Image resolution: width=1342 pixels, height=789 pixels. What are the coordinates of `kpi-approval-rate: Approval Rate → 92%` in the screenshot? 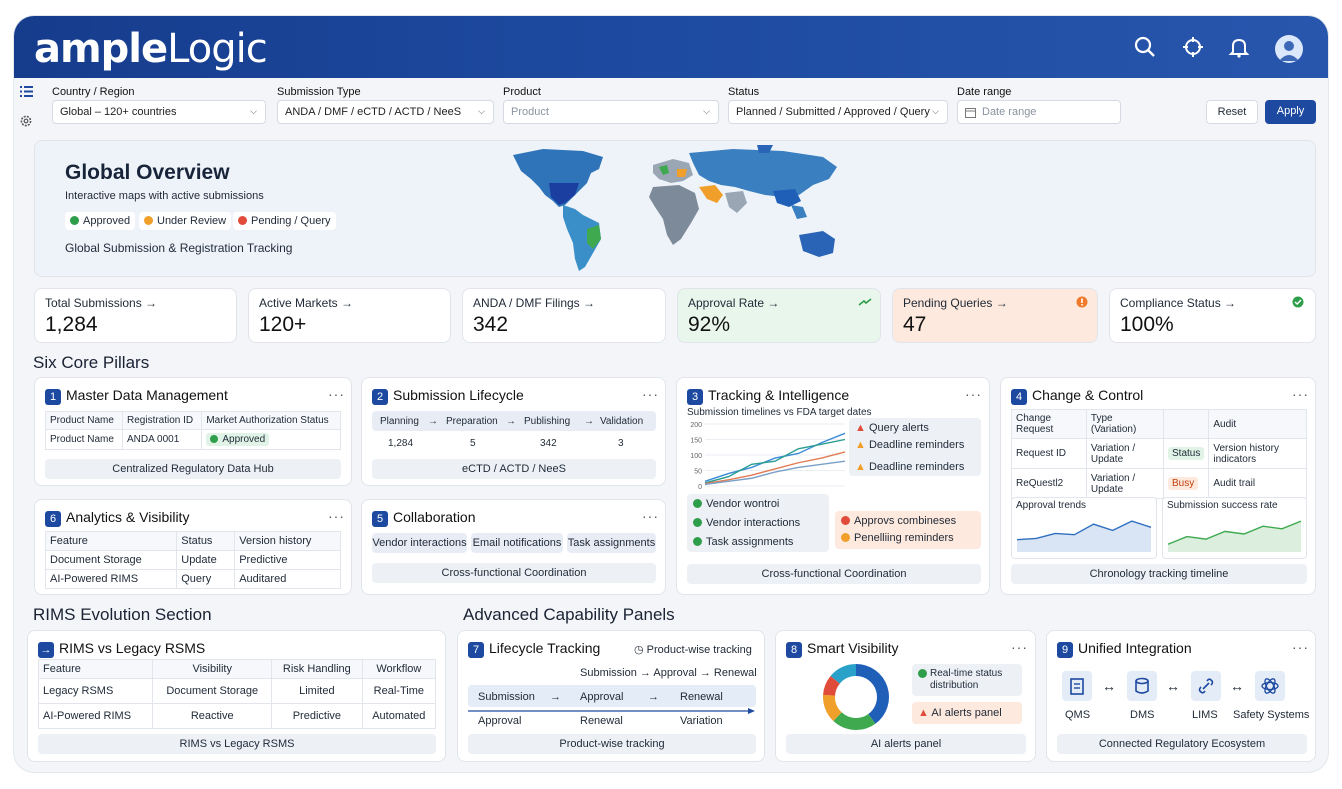 It's located at (779, 315).